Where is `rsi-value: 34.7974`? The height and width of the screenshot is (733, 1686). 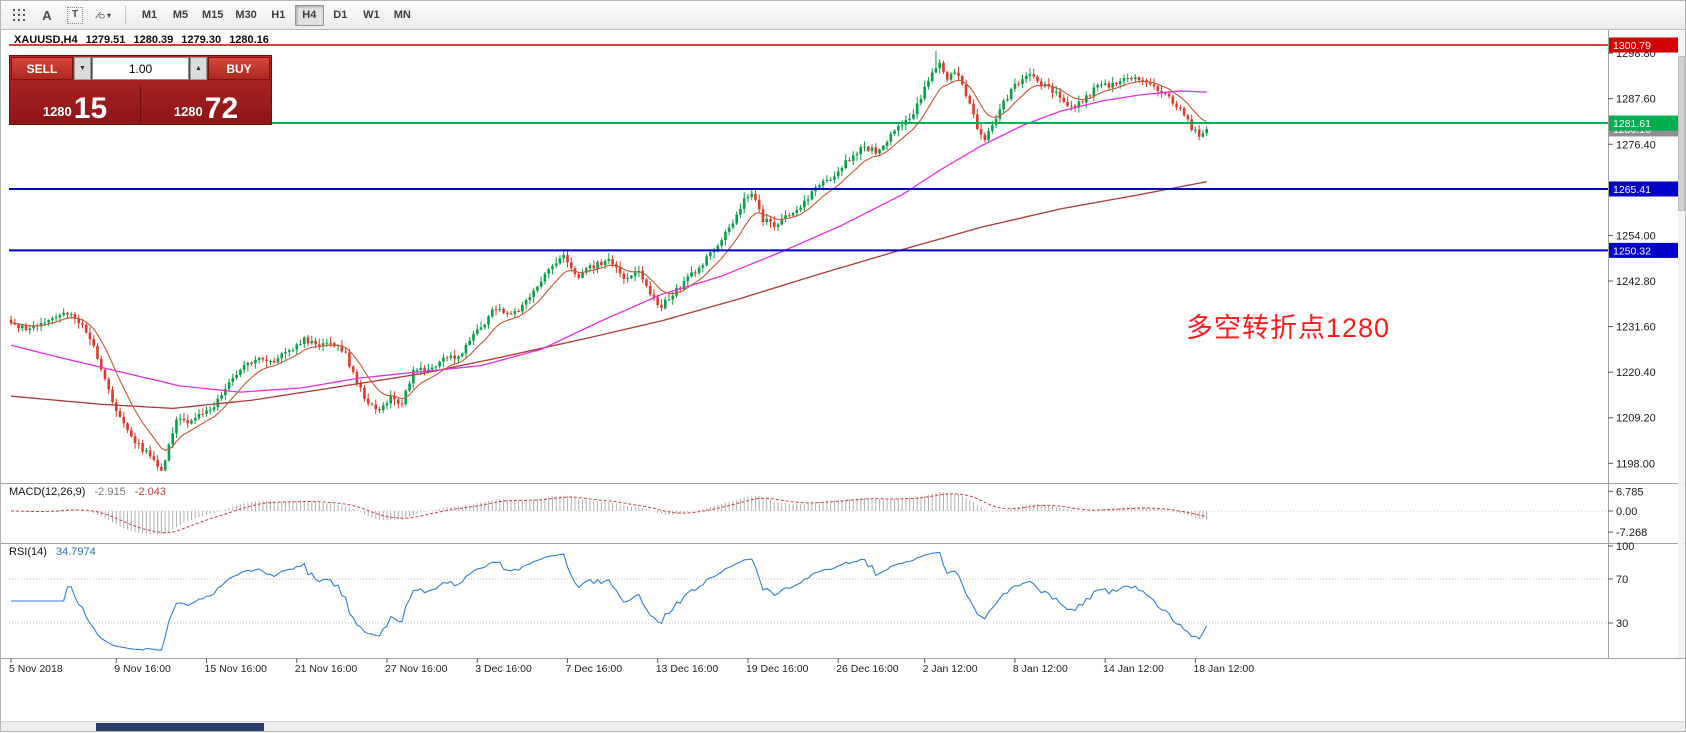
rsi-value: 34.7974 is located at coordinates (75, 552).